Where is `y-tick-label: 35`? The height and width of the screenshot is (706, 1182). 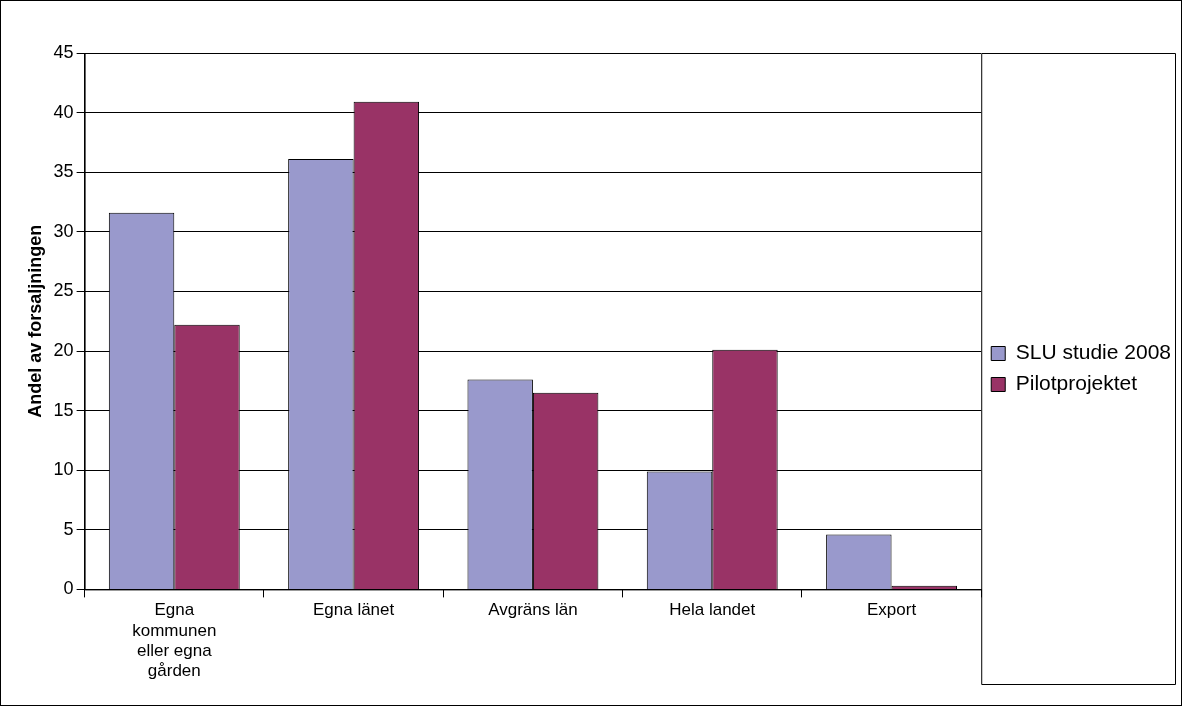 y-tick-label: 35 is located at coordinates (63, 171).